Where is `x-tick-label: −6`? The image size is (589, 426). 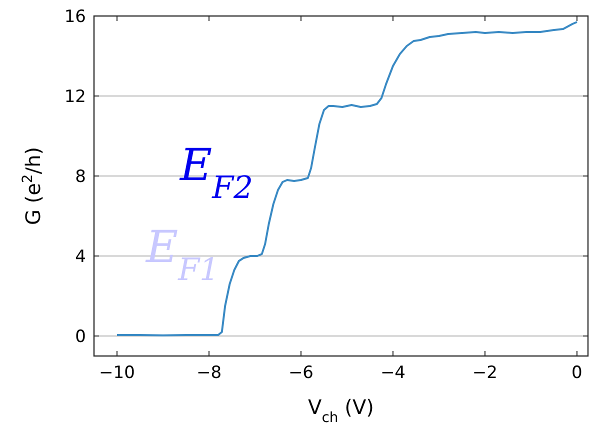 x-tick-label: −6 is located at coordinates (301, 373).